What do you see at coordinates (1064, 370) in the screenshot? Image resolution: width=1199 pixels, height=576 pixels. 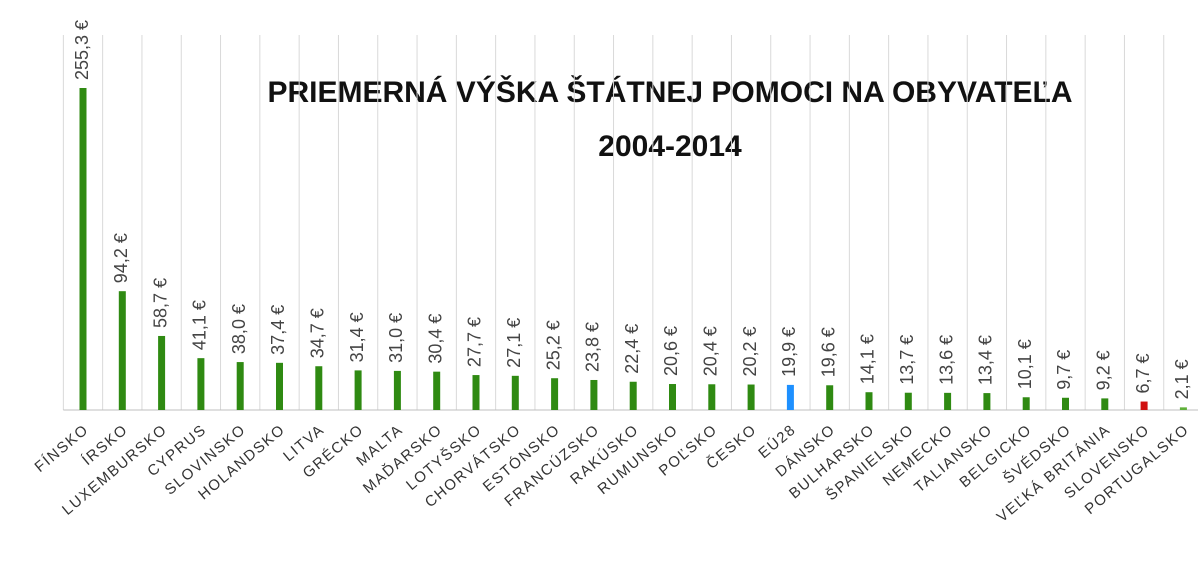 I see `value-label: 9,7 €` at bounding box center [1064, 370].